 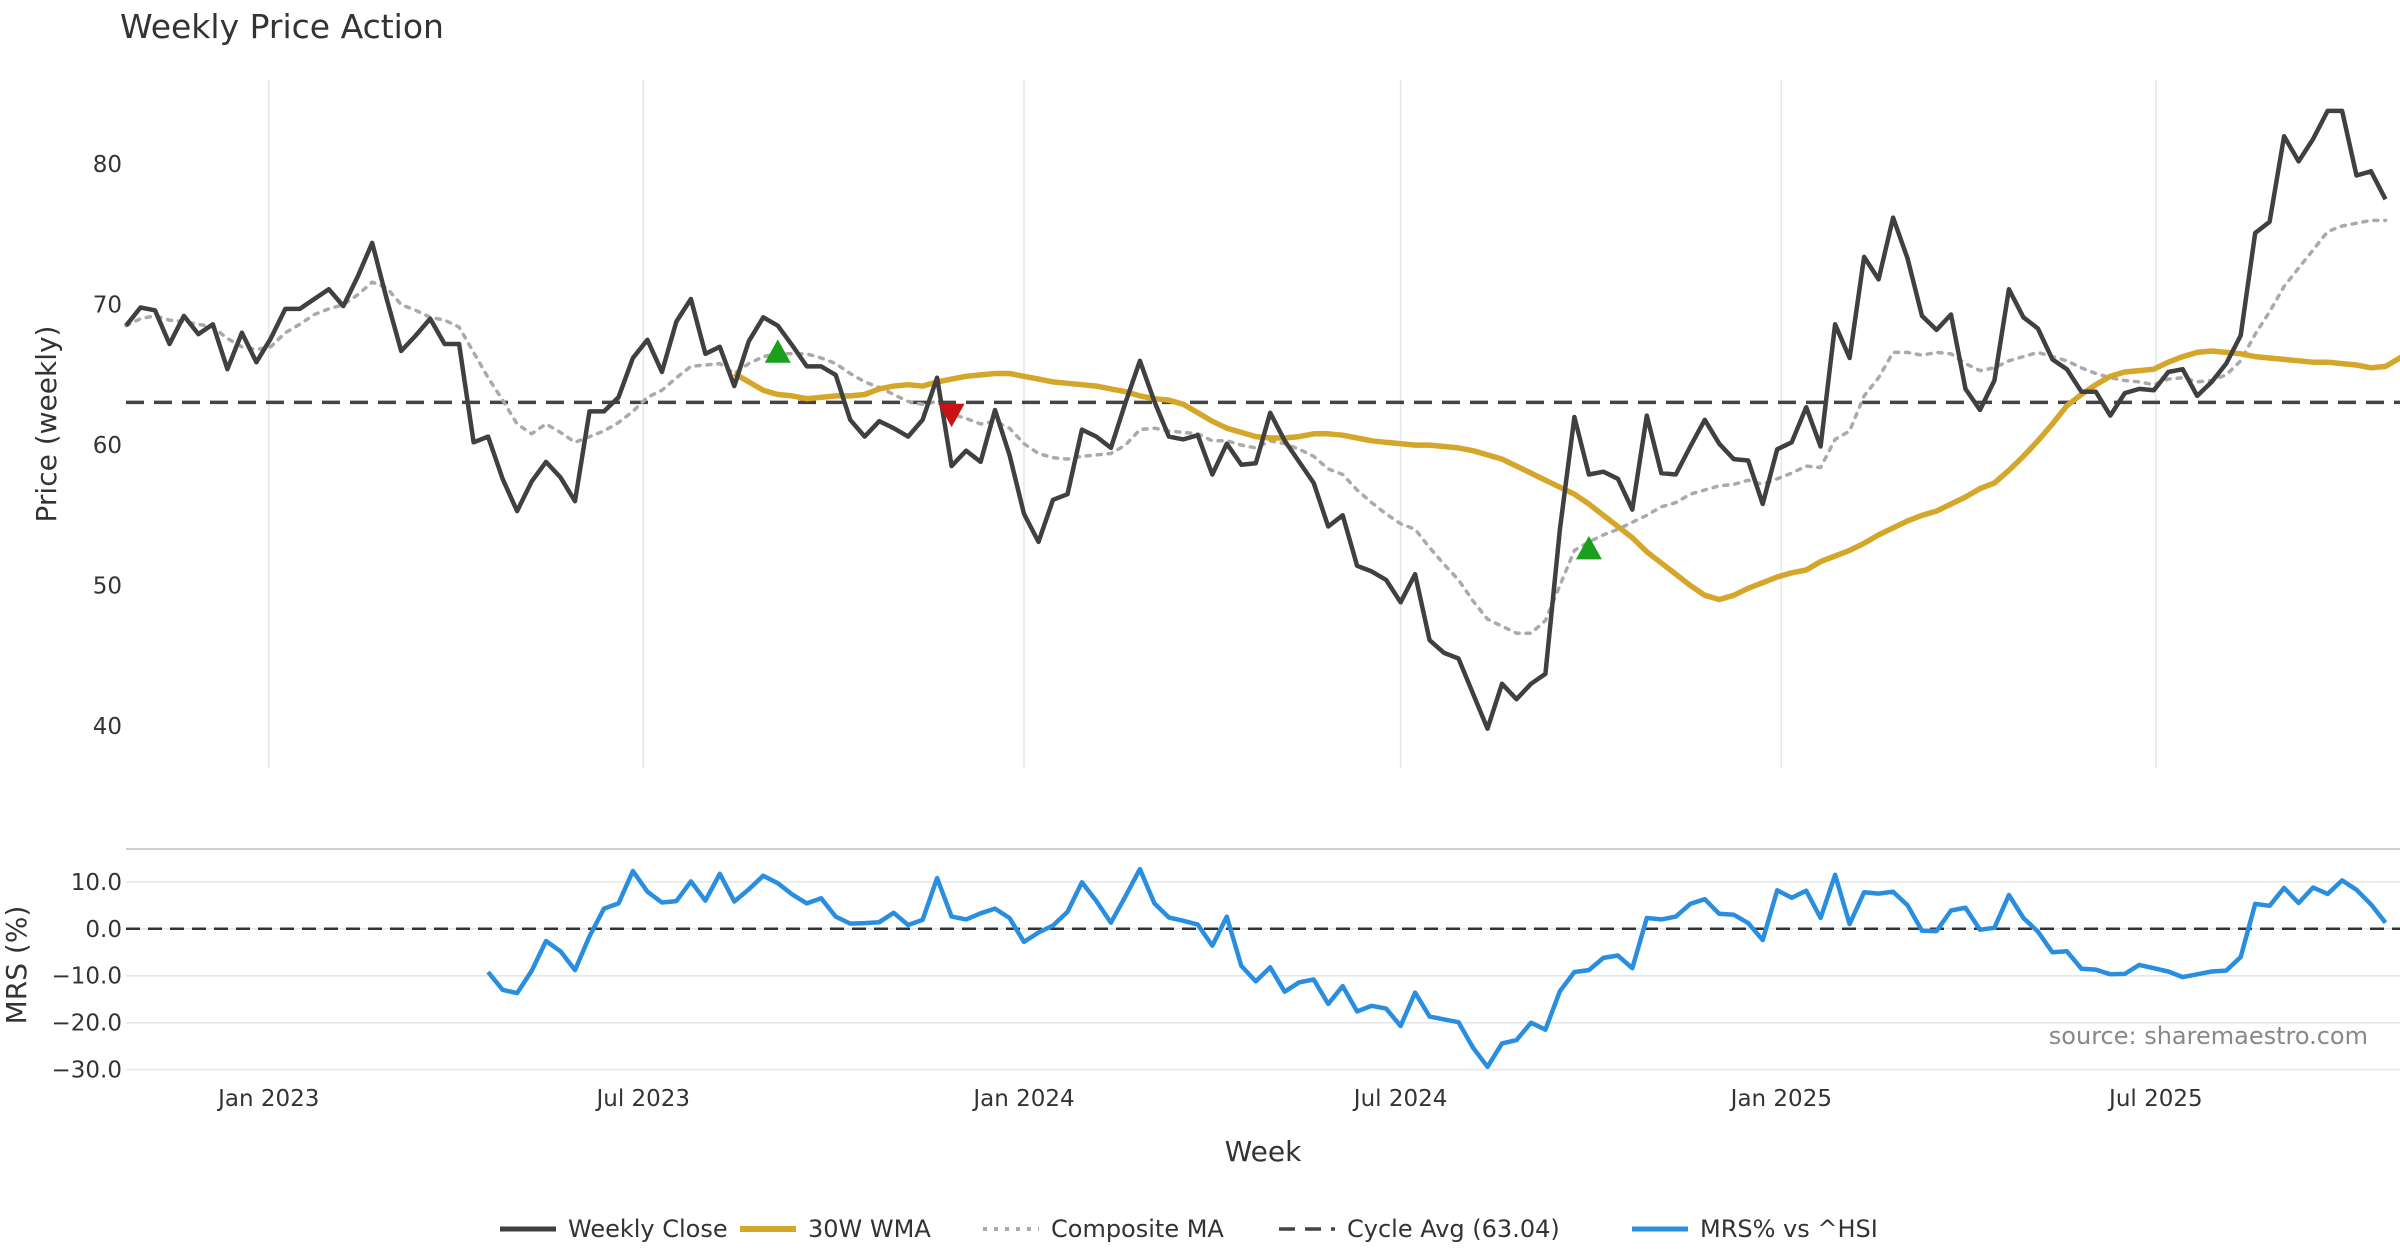 What do you see at coordinates (1437, 968) in the screenshot?
I see `mrs-line` at bounding box center [1437, 968].